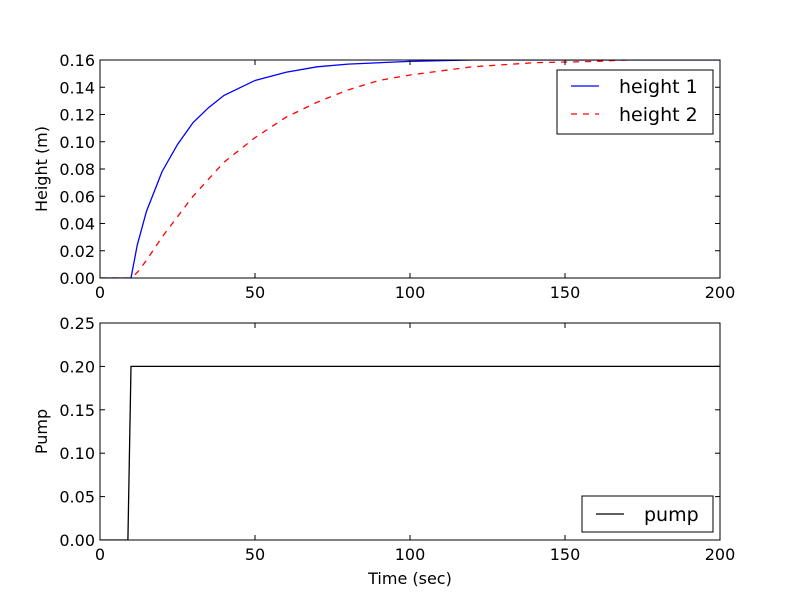 The height and width of the screenshot is (604, 800). What do you see at coordinates (77, 366) in the screenshot?
I see `y-tick-label: 0.20` at bounding box center [77, 366].